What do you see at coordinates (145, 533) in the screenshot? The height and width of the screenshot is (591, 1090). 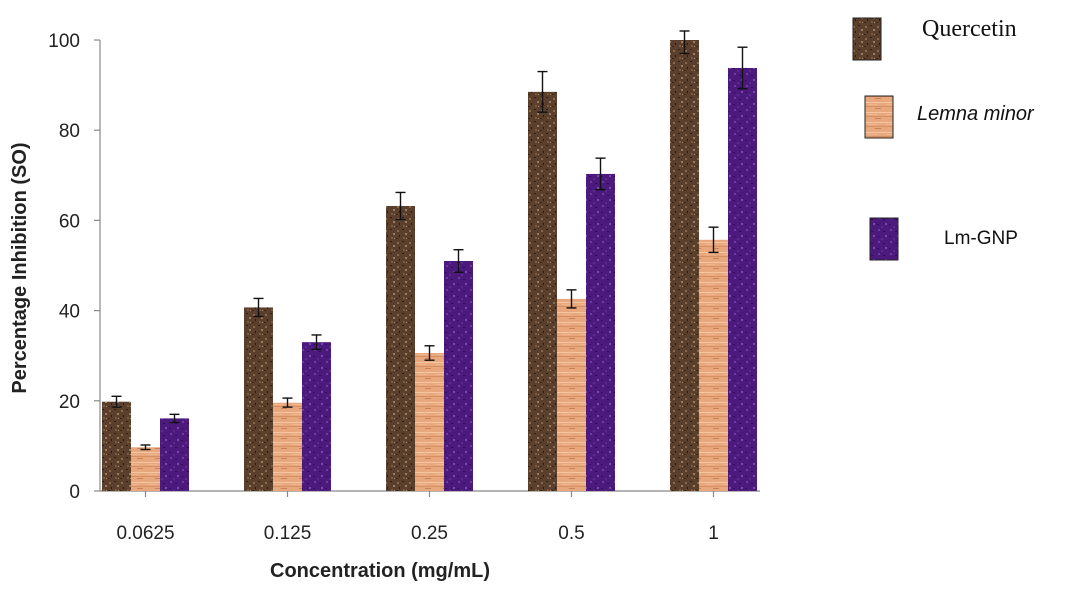 I see `x-tick-label: 0.0625` at bounding box center [145, 533].